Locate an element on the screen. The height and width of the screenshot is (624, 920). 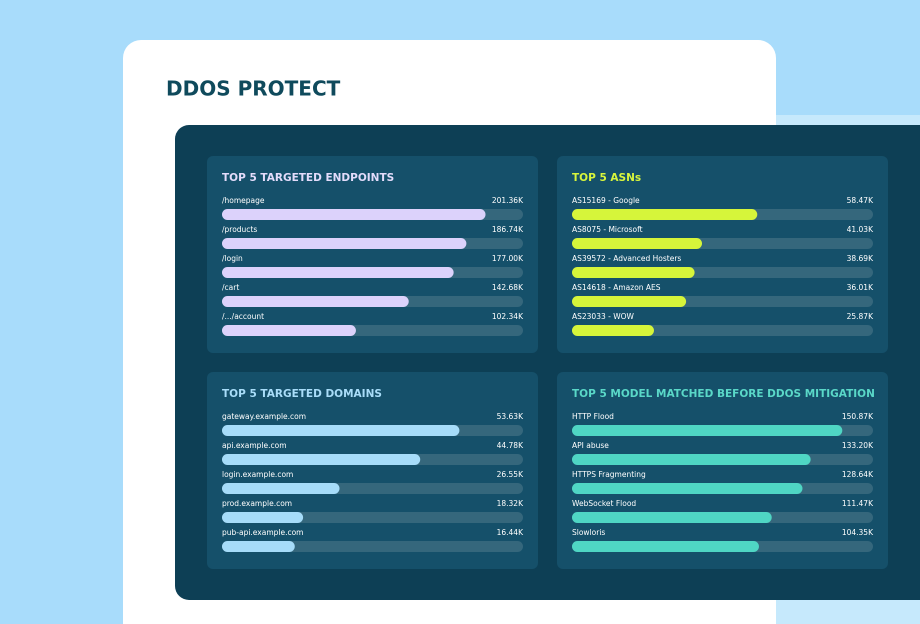
value-label: 201.36K is located at coordinates (508, 200).